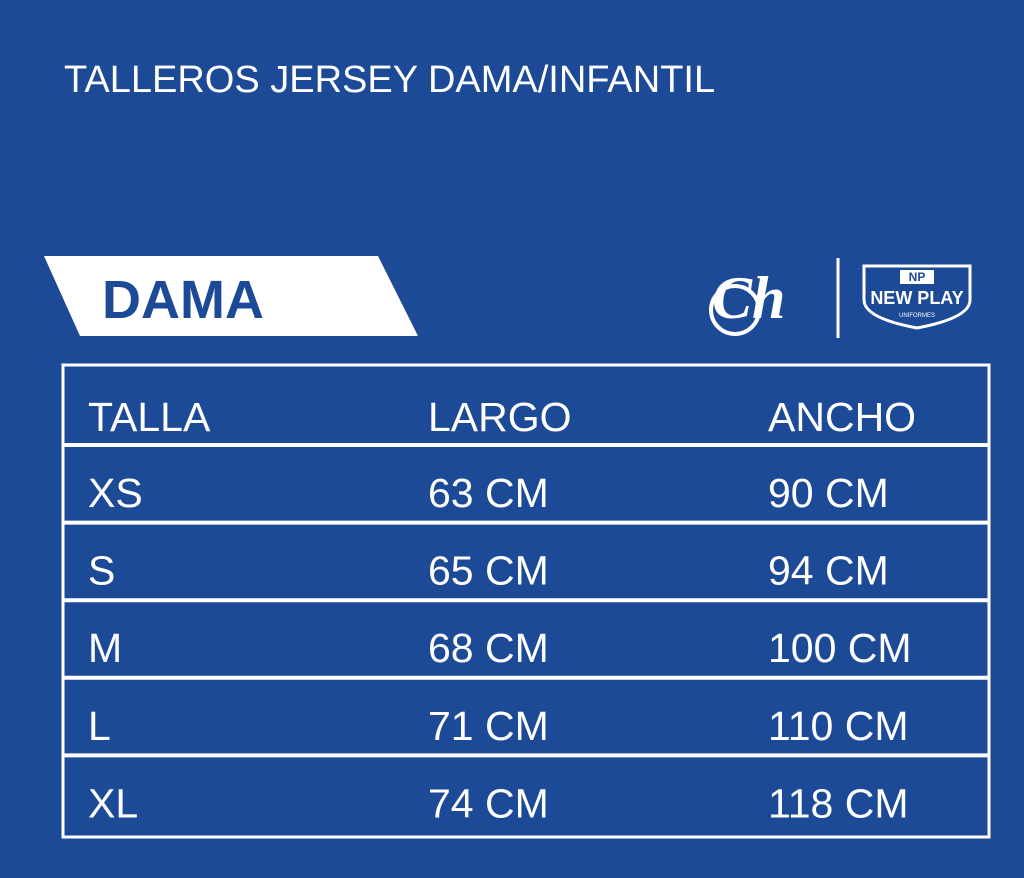  I want to click on cell: 110 CM, so click(838, 726).